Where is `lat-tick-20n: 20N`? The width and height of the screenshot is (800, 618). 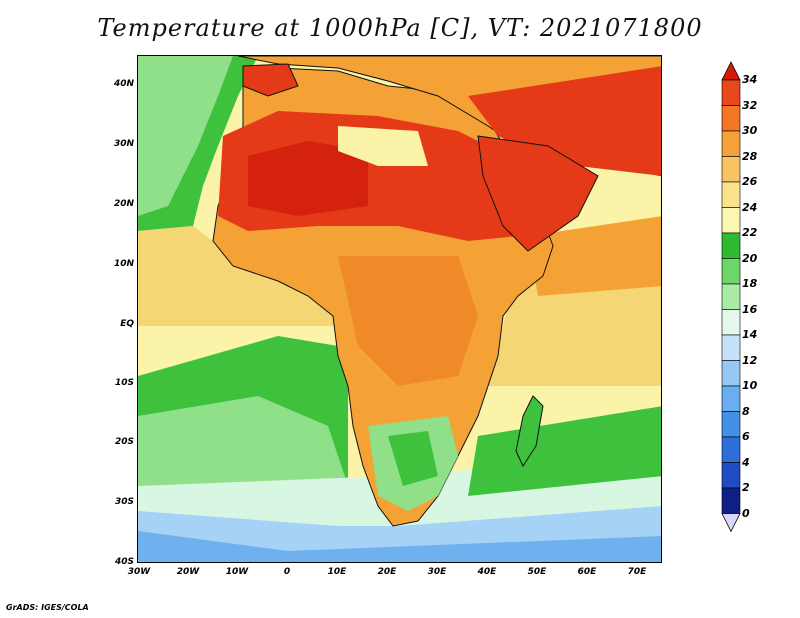 lat-tick-20n: 20N is located at coordinates (123, 204).